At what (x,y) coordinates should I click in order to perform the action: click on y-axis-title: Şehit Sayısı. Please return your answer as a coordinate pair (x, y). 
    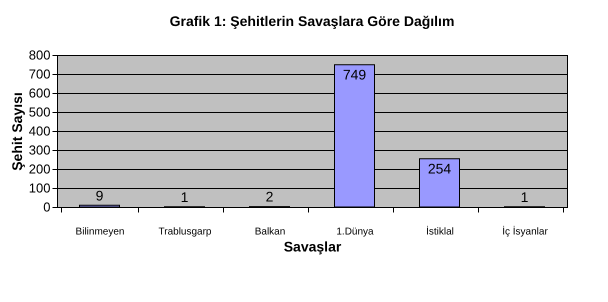
    Looking at the image, I should click on (16, 131).